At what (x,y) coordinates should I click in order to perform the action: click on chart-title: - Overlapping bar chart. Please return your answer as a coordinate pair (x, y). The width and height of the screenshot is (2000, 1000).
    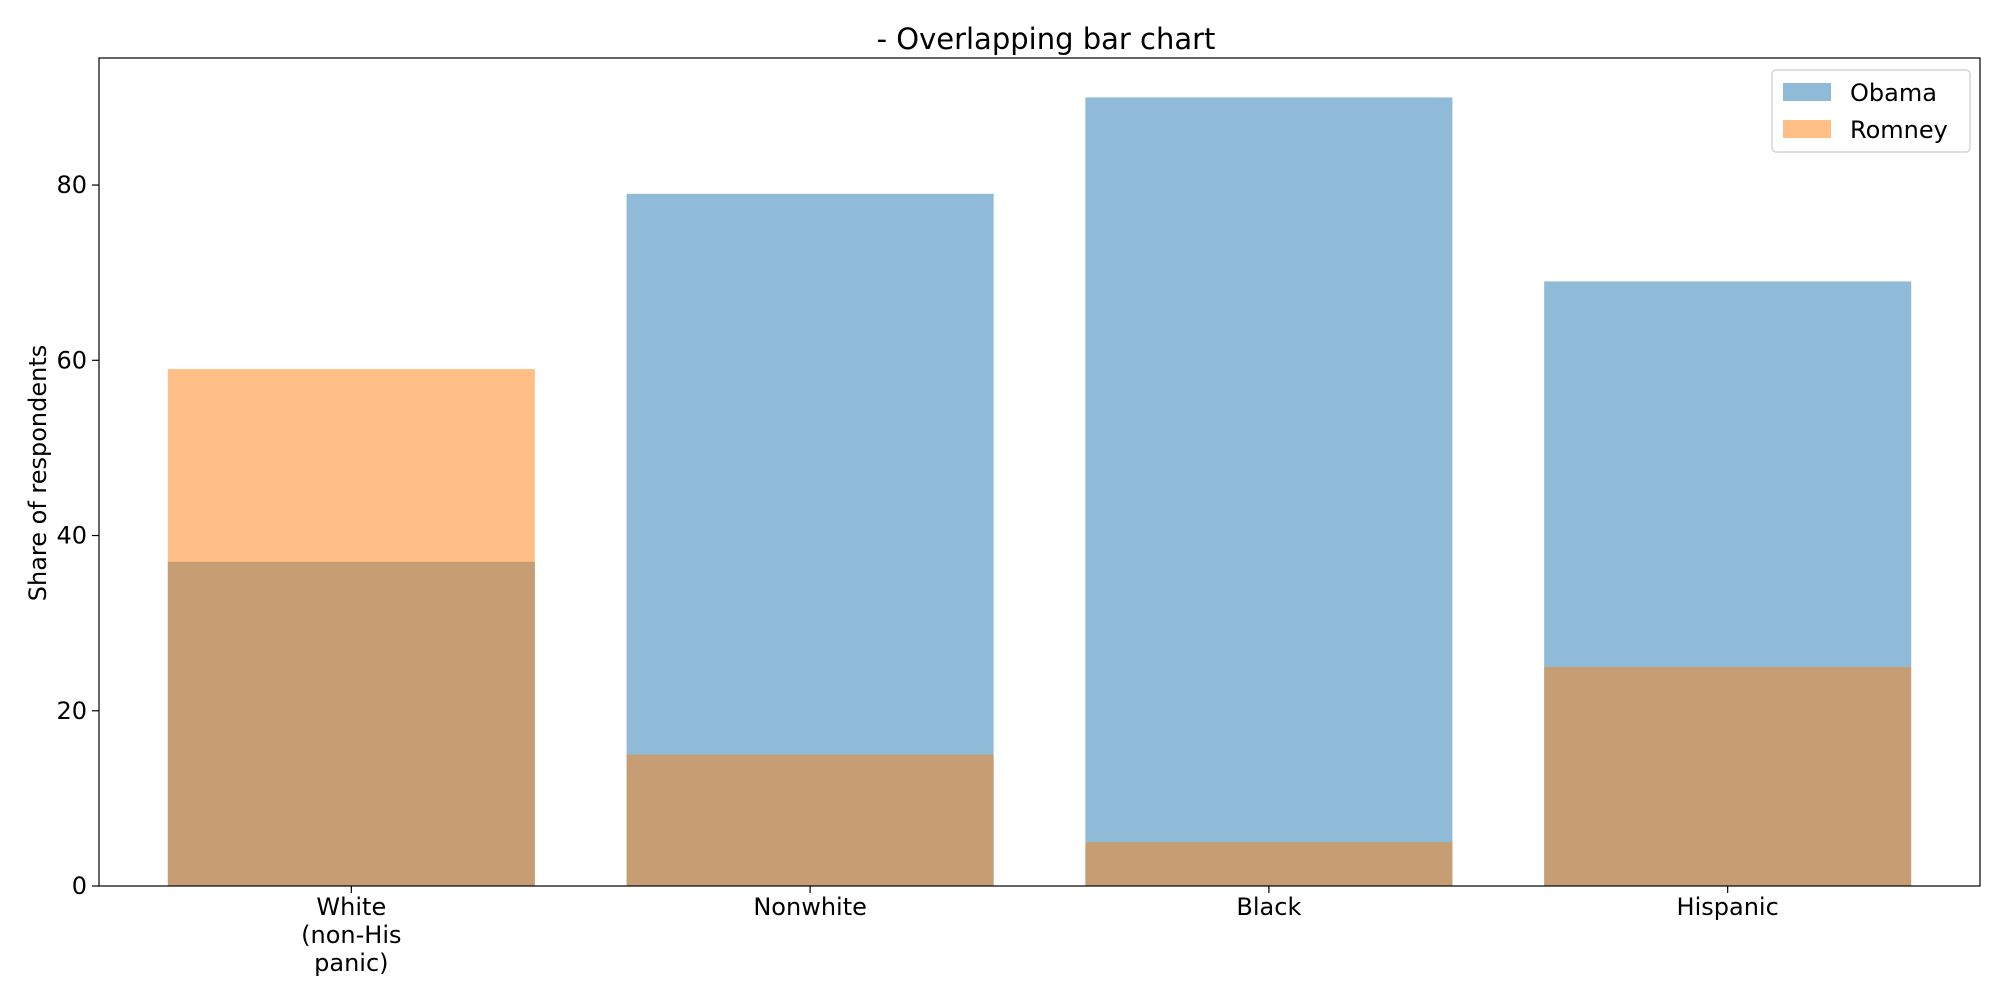
    Looking at the image, I should click on (1046, 39).